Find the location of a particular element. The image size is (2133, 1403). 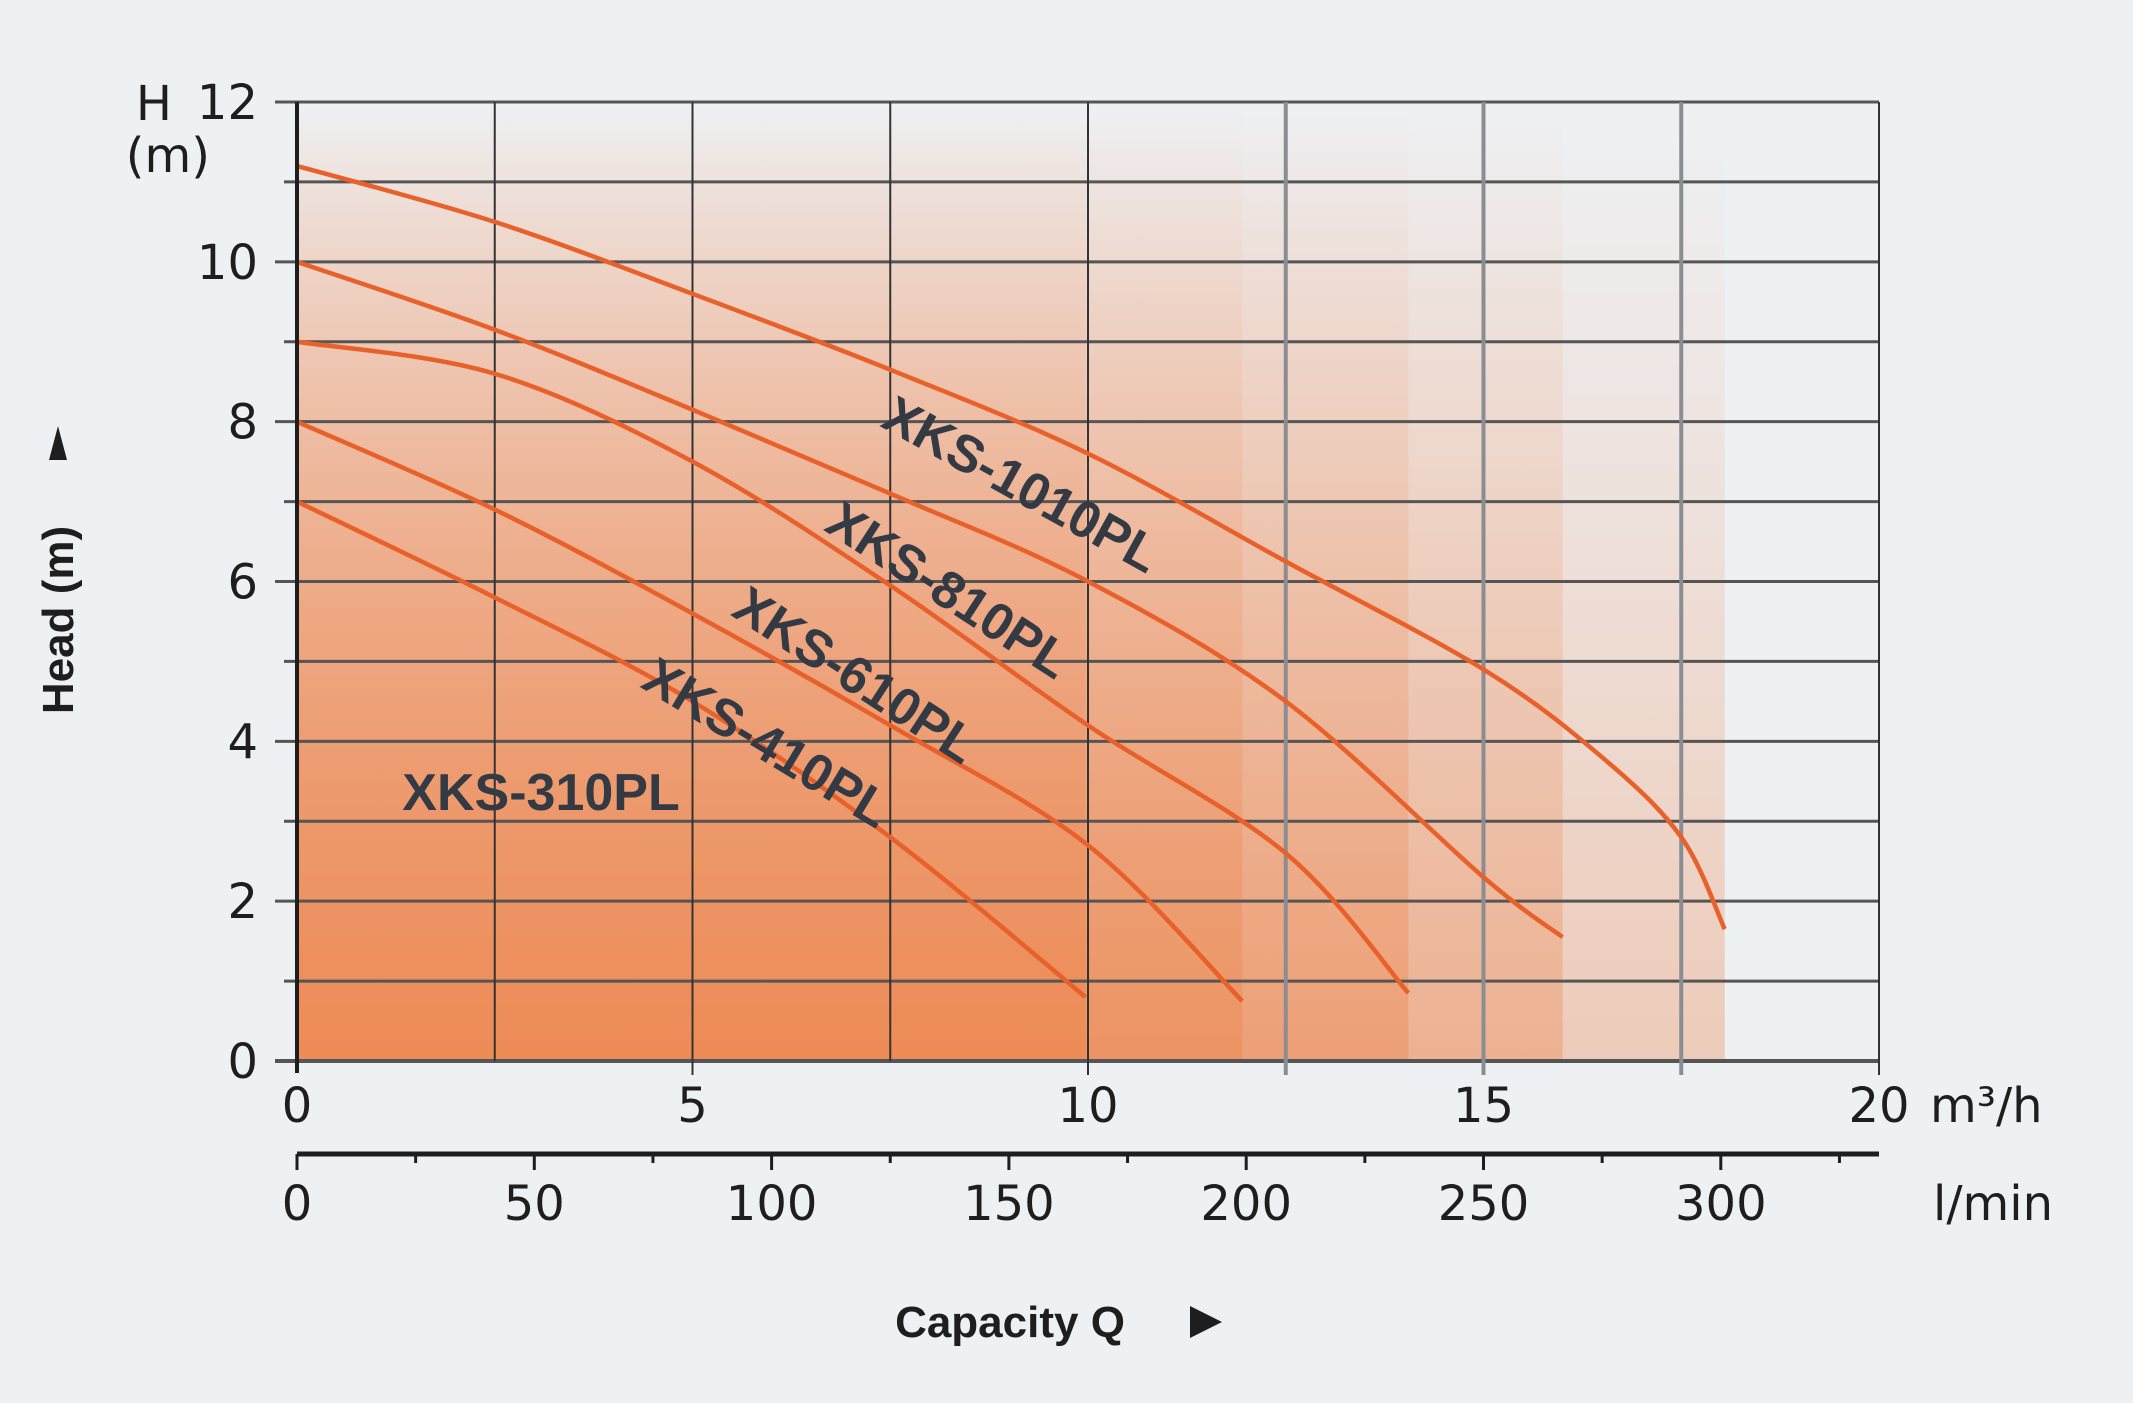

x-axis-arrow-icon is located at coordinates (1206, 1322).